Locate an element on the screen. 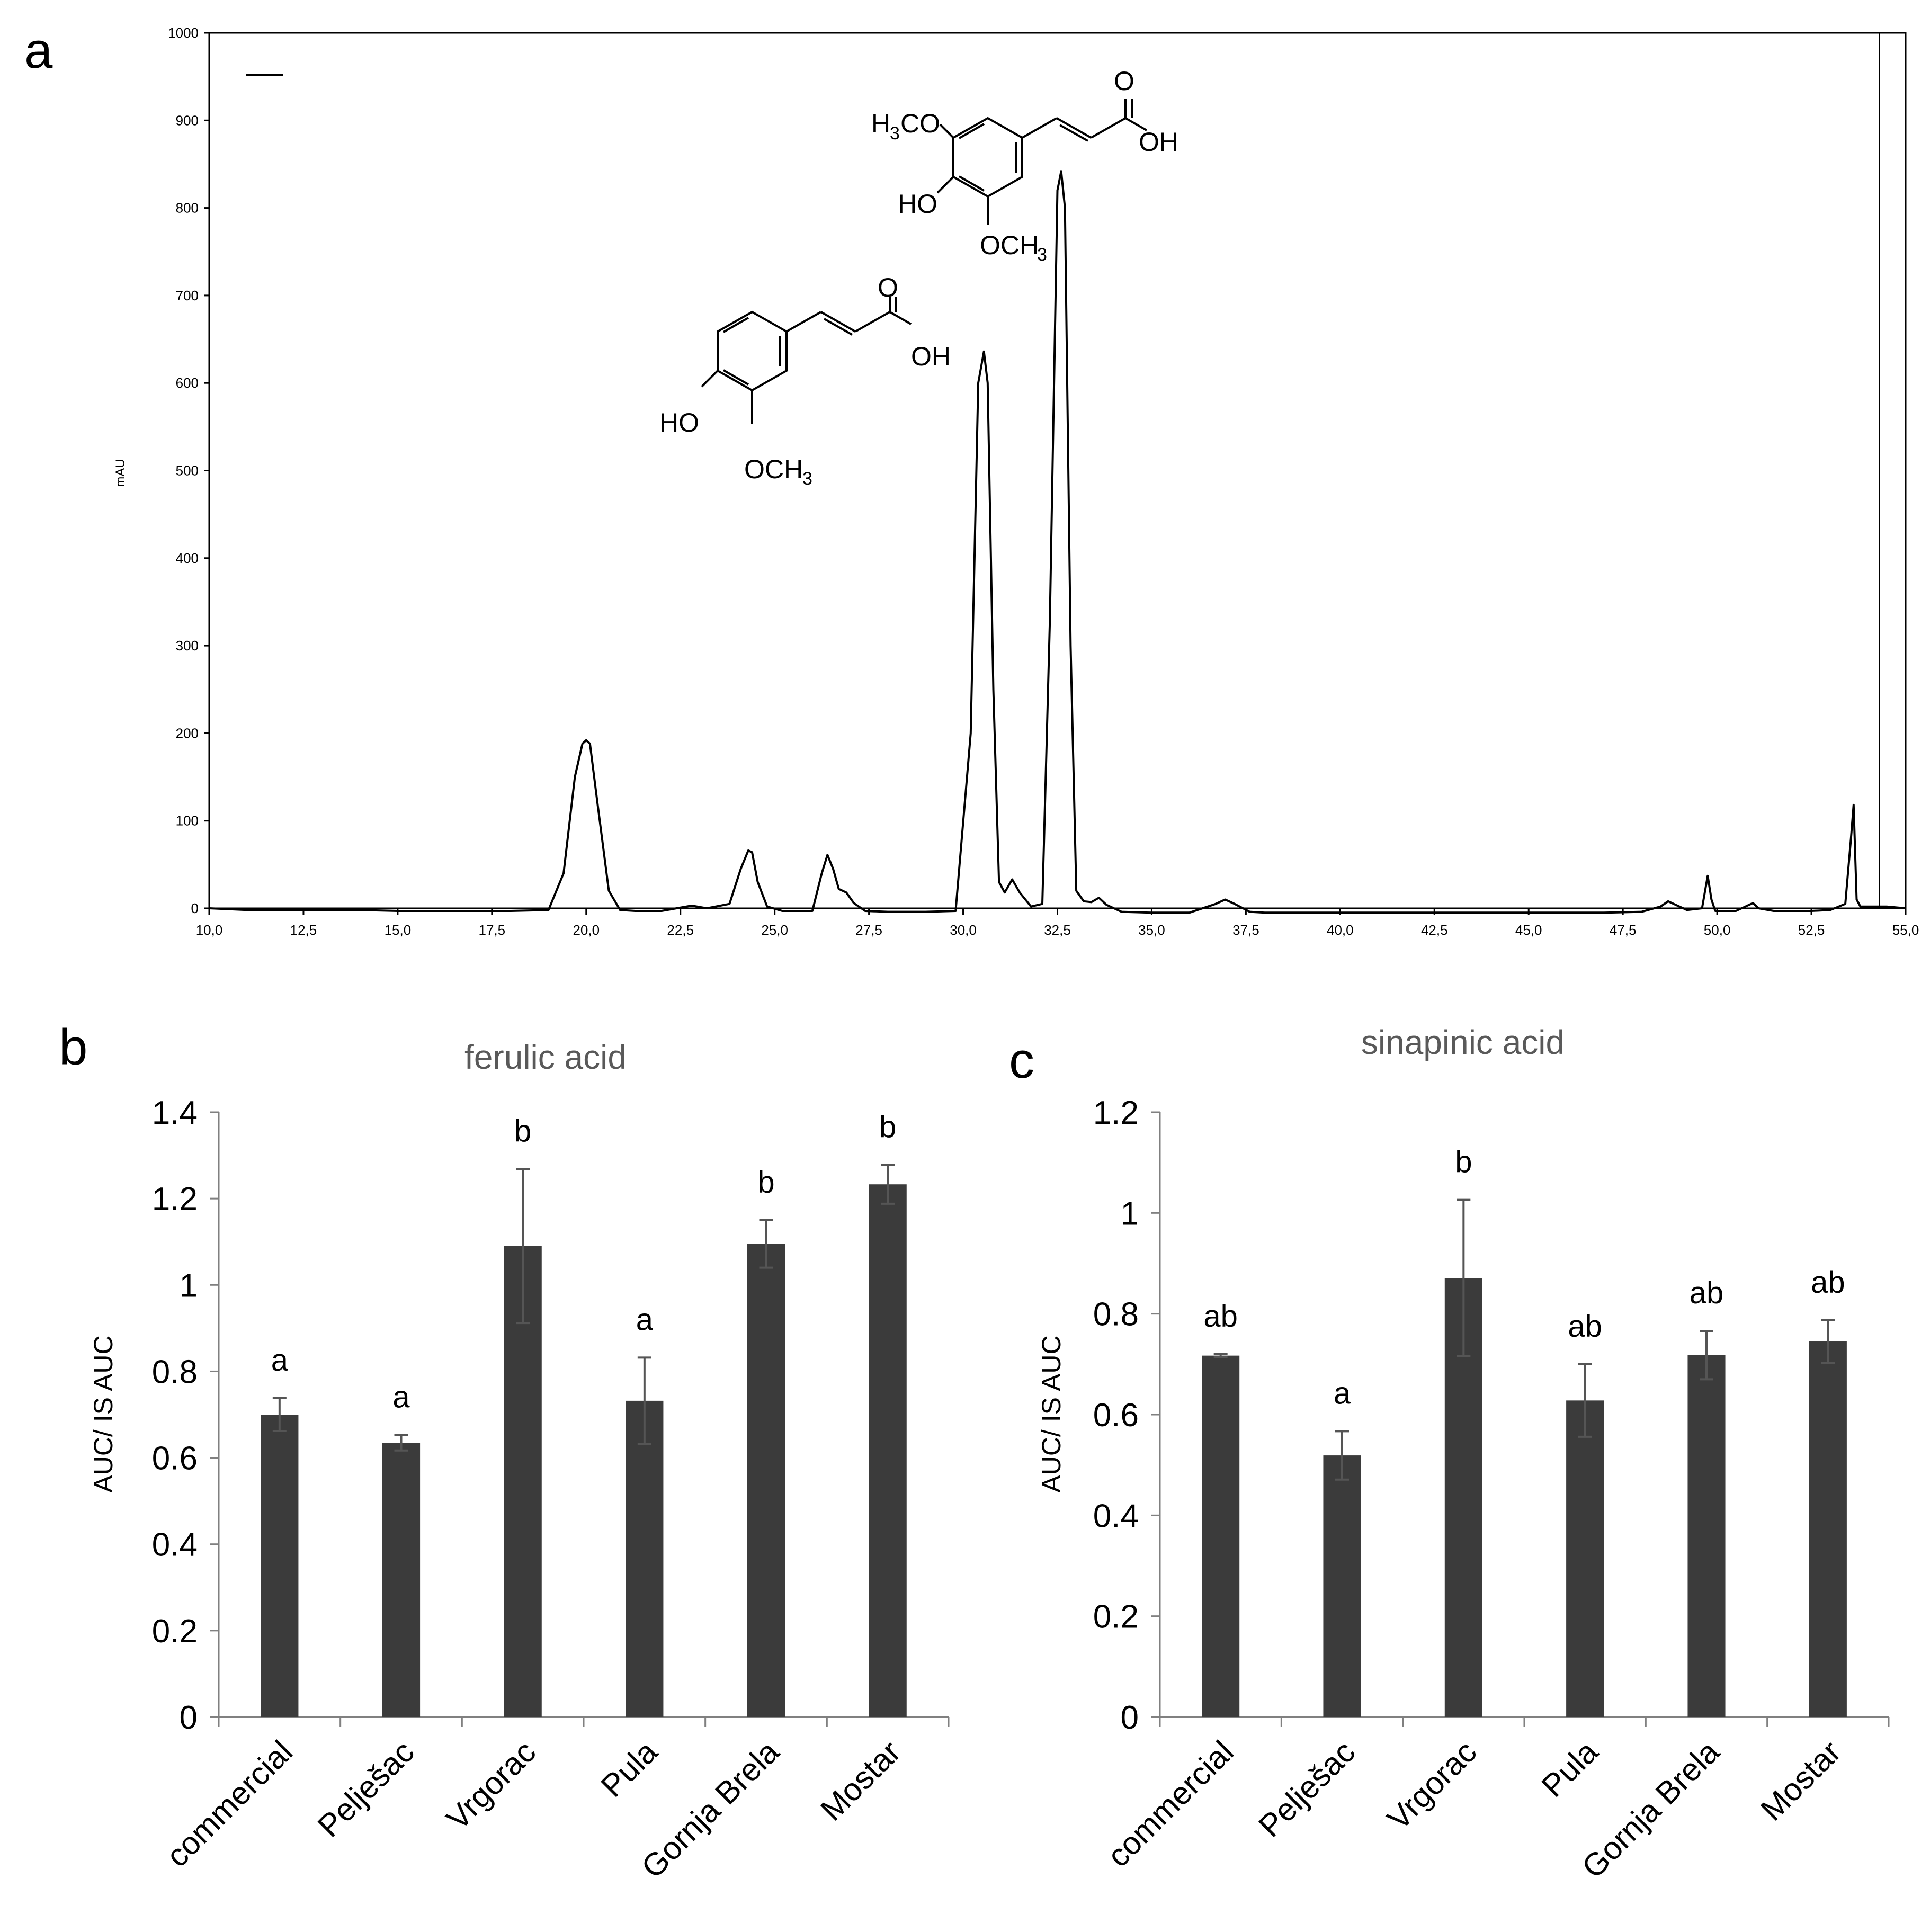 This screenshot has height=1932, width=1930. chromatogram-y-ticks: 0 100 200 300 400 500 600 700 800 900 1000 is located at coordinates (188, 470).